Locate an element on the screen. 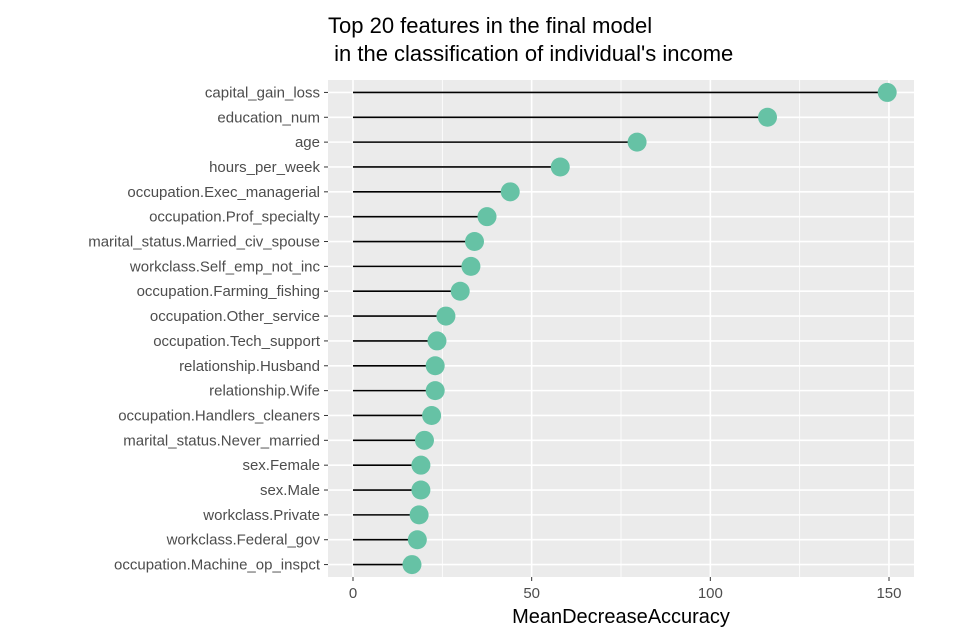 This screenshot has width=956, height=636. y-axis-tick-label: workclass.Self_emp_not_inc is located at coordinates (225, 266).